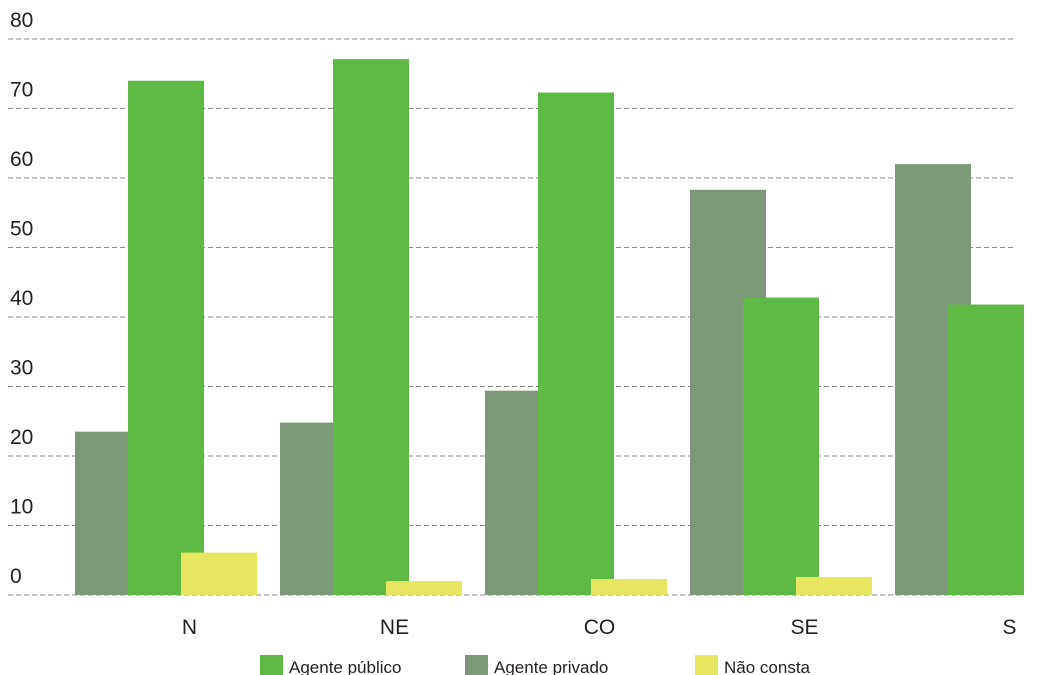  I want to click on bar-co-n-o-consta, so click(629, 587).